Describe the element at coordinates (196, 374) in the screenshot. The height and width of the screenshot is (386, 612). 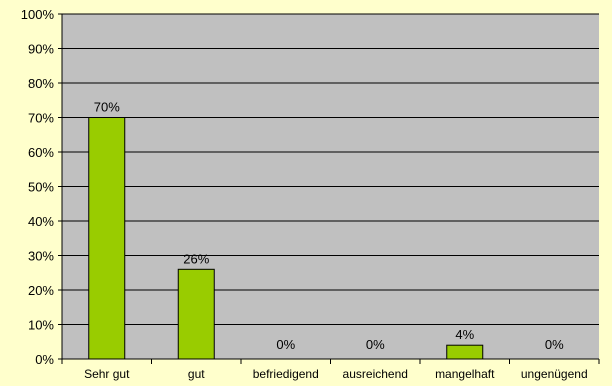
I see `category-label: gut` at that location.